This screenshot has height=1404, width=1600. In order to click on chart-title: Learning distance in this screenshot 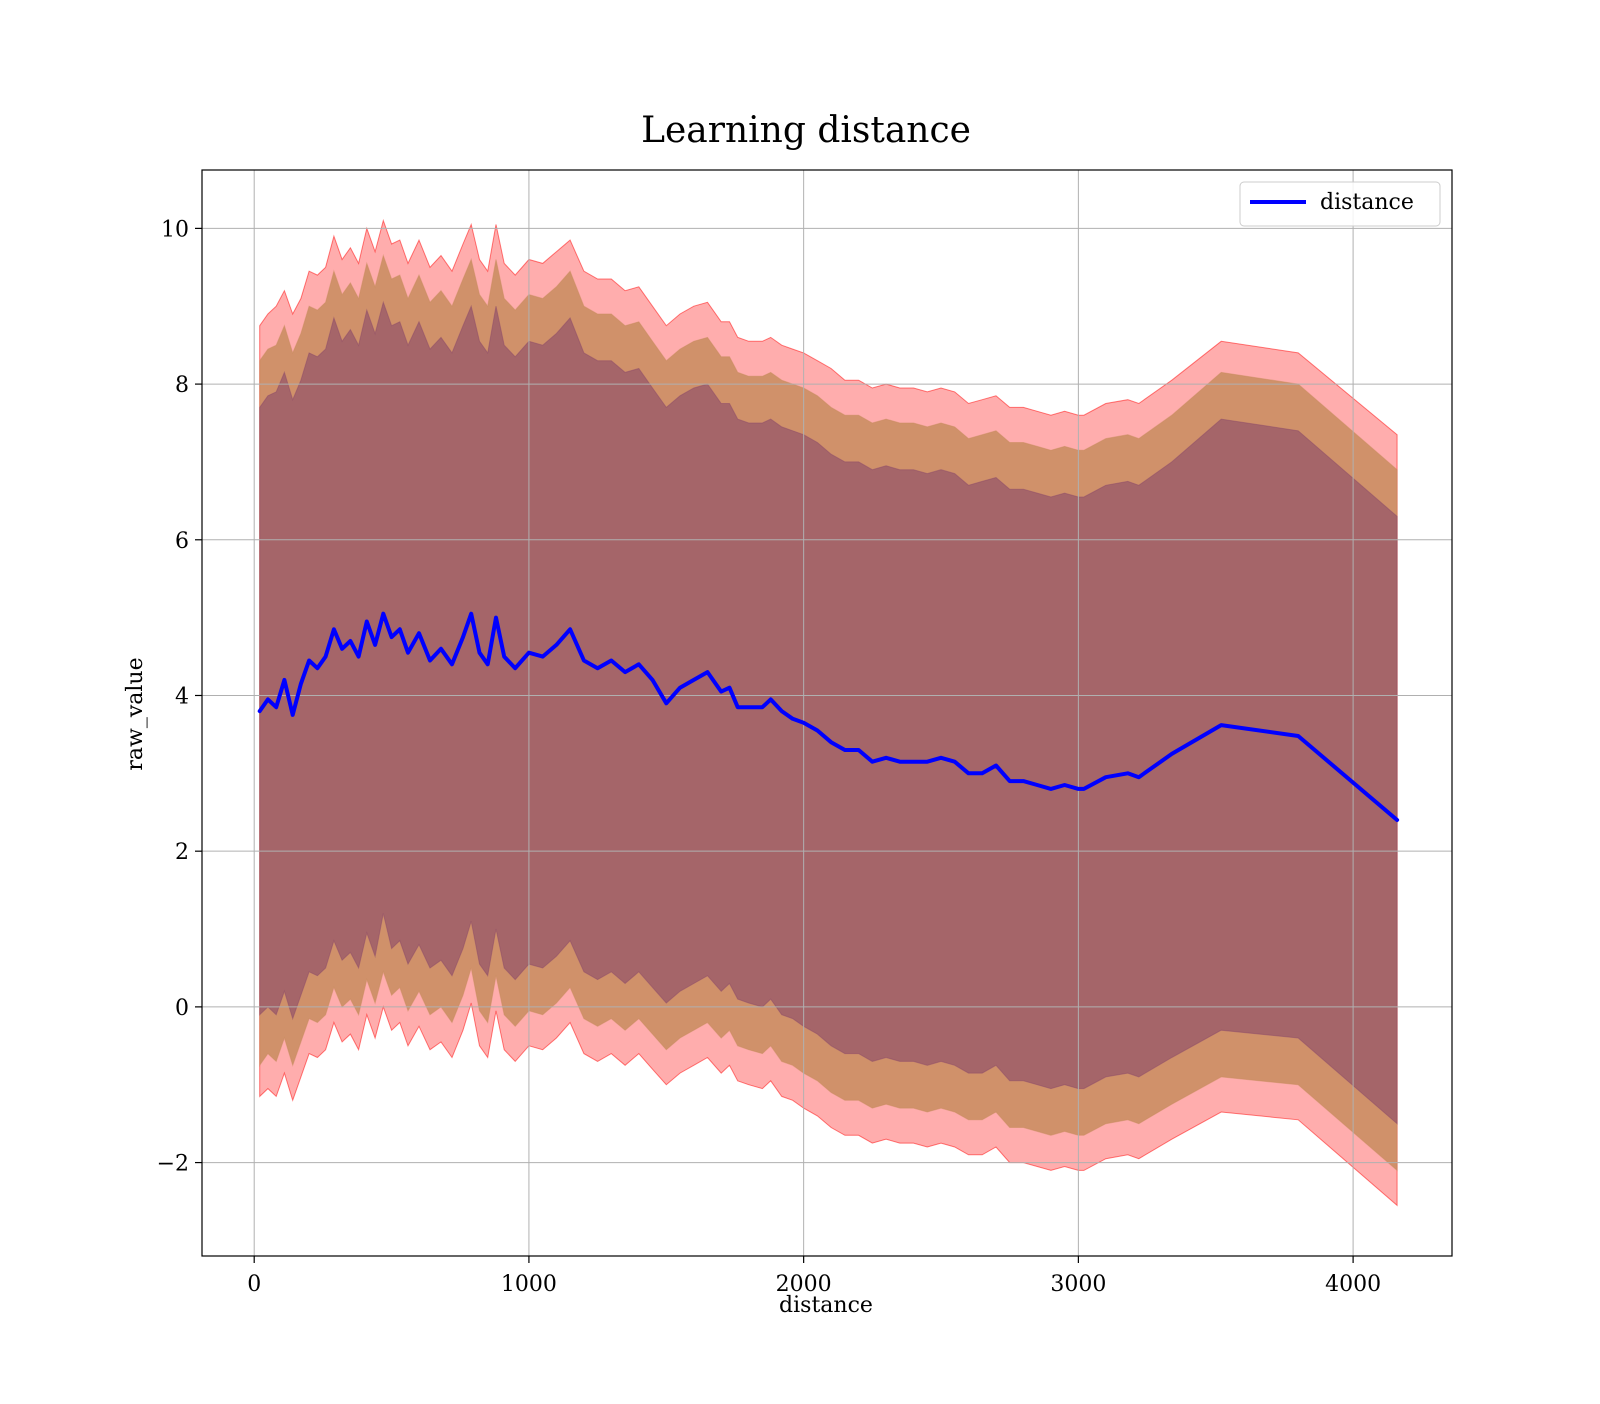, I will do `click(806, 130)`.